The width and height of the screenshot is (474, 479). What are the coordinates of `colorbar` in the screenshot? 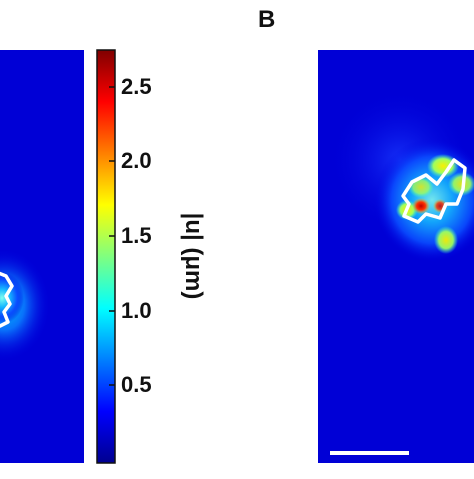 It's located at (106, 256).